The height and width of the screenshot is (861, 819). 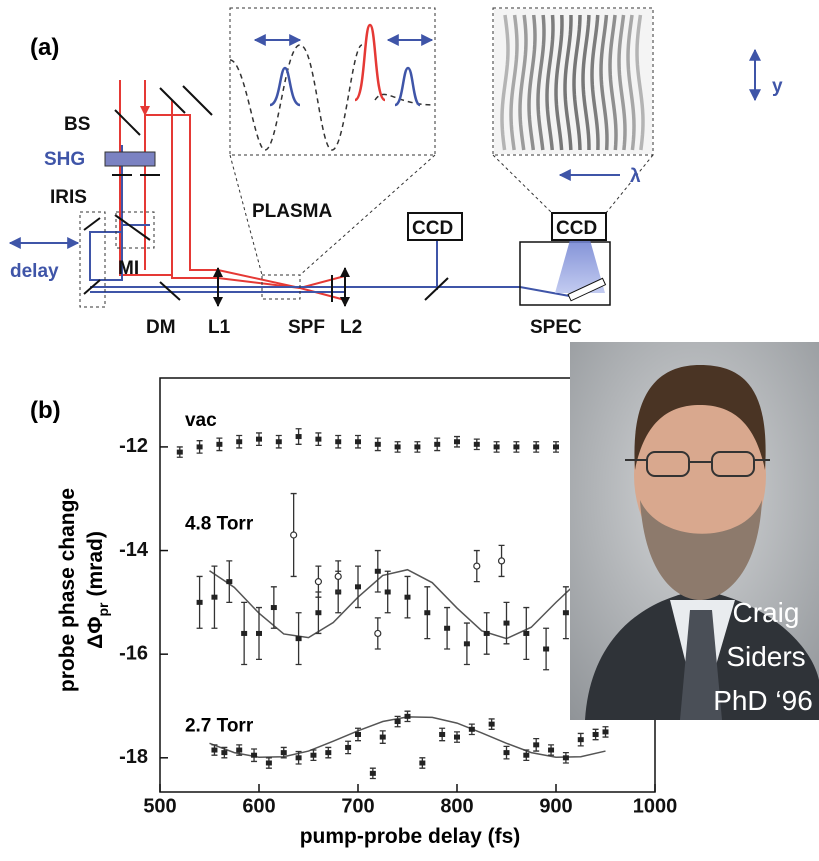 What do you see at coordinates (407, 737) in the screenshot?
I see `fit-curve` at bounding box center [407, 737].